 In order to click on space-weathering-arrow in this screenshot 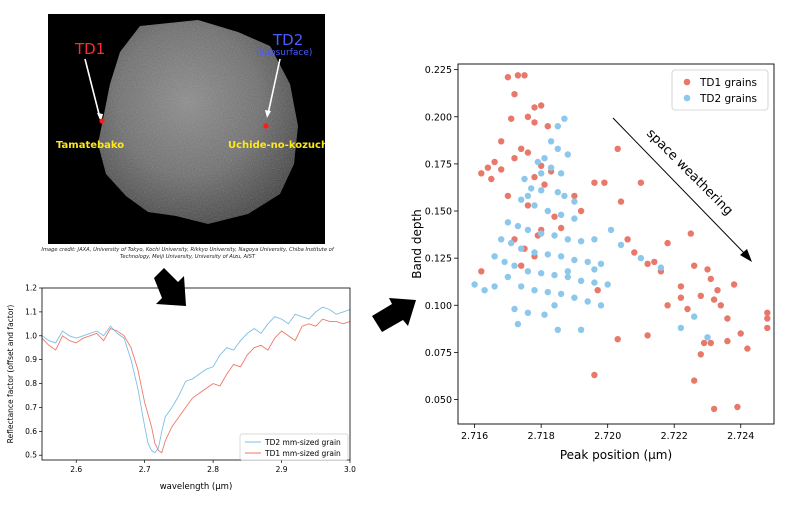, I will do `click(679, 186)`.